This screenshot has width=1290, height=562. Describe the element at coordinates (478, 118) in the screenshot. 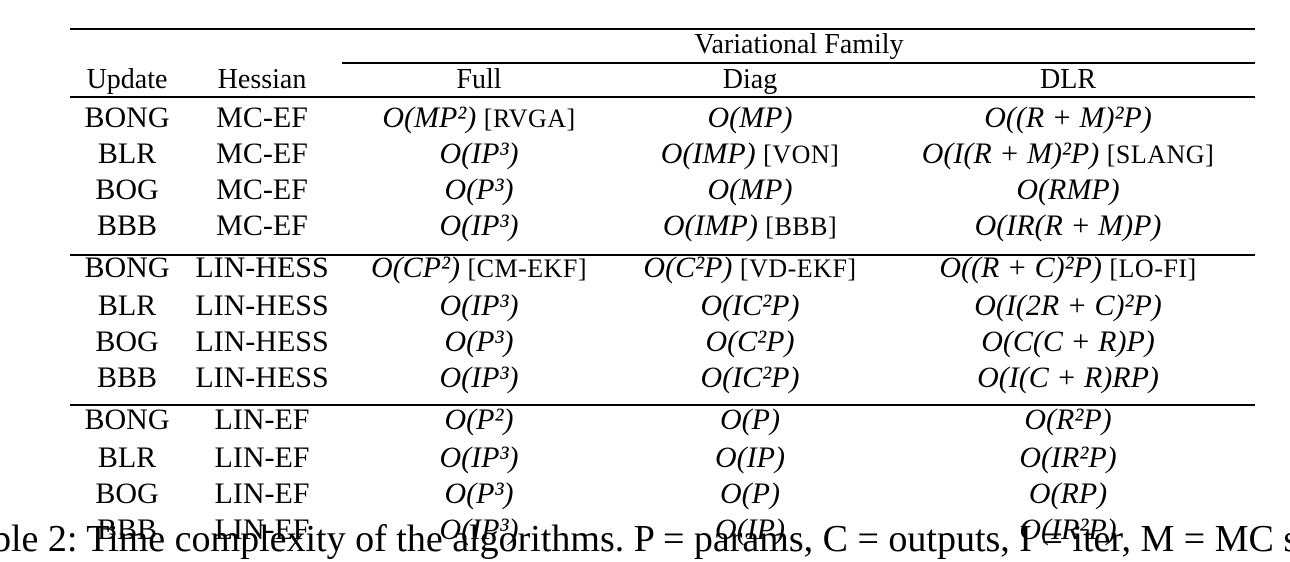

I see `full-complexity-cell: O(MP²) [RVGA]` at that location.